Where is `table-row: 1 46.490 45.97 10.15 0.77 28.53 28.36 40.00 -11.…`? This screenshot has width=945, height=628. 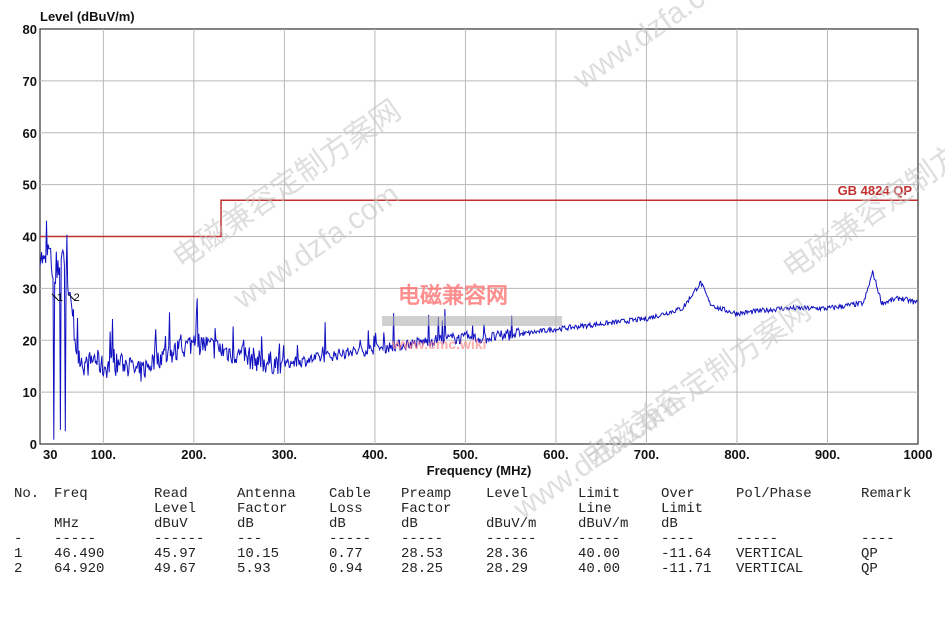
table-row: 1 46.490 45.97 10.15 0.77 28.53 28.36 40.00 -11.… is located at coordinates (467, 554).